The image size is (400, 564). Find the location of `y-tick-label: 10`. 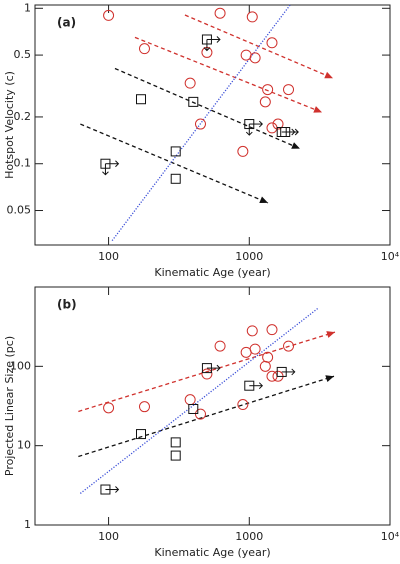

y-tick-label: 10 is located at coordinates (24, 445).